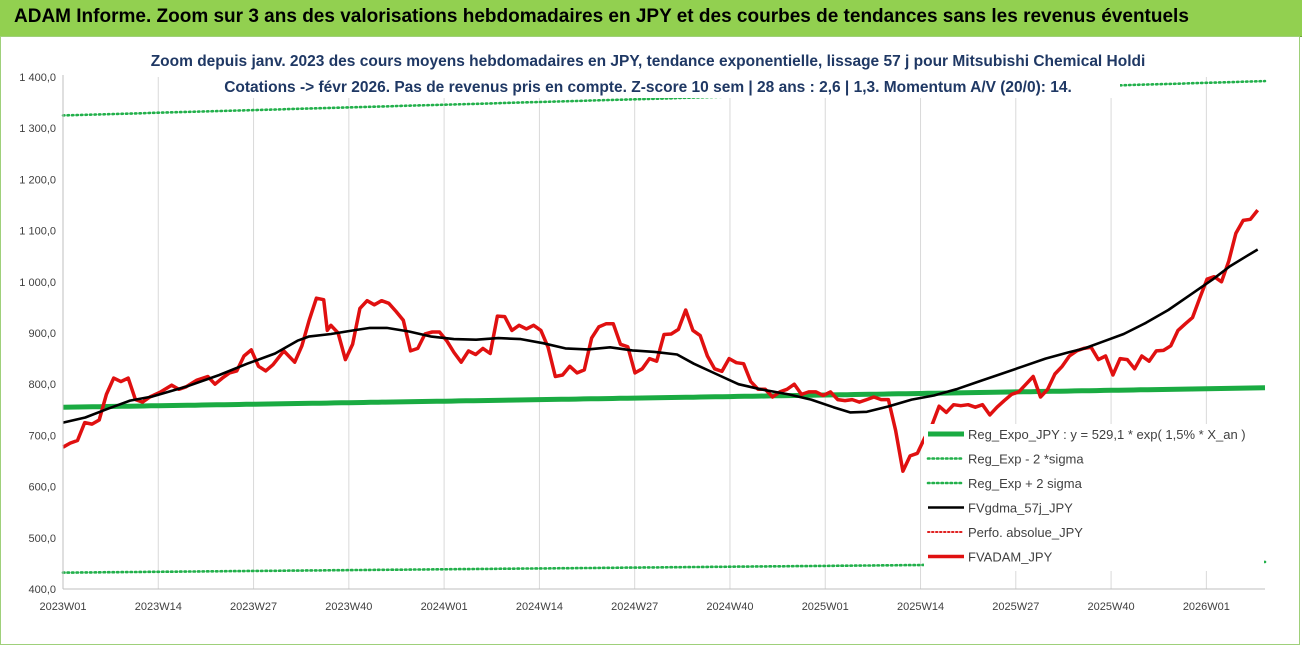  What do you see at coordinates (664, 397) in the screenshot?
I see `series-reg-expo` at bounding box center [664, 397].